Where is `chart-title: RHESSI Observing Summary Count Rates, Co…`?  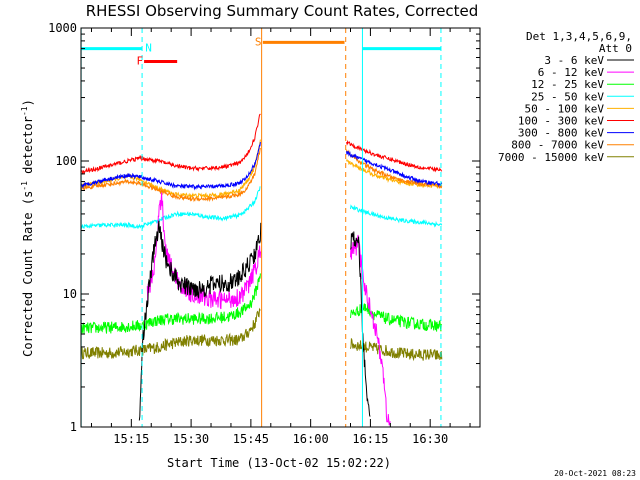 chart-title: RHESSI Observing Summary Count Rates, Co… is located at coordinates (282, 11).